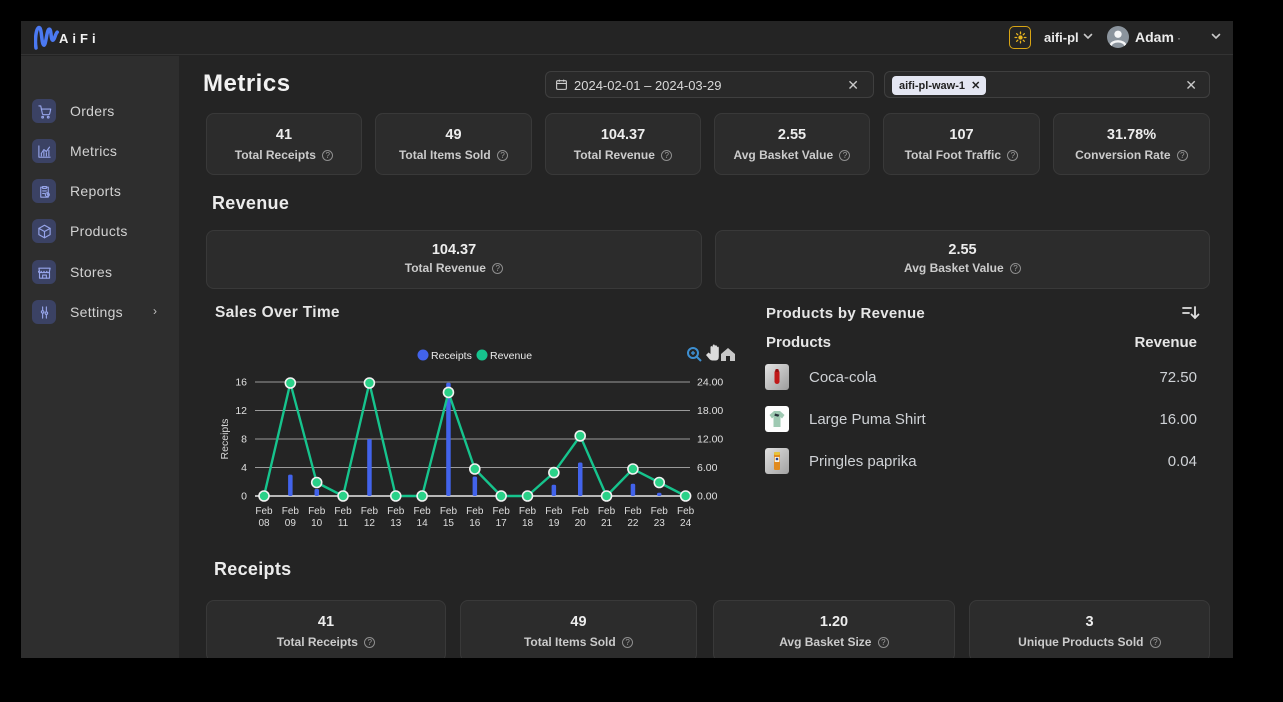  What do you see at coordinates (710, 411) in the screenshot?
I see `svg-text: 18.00` at bounding box center [710, 411].